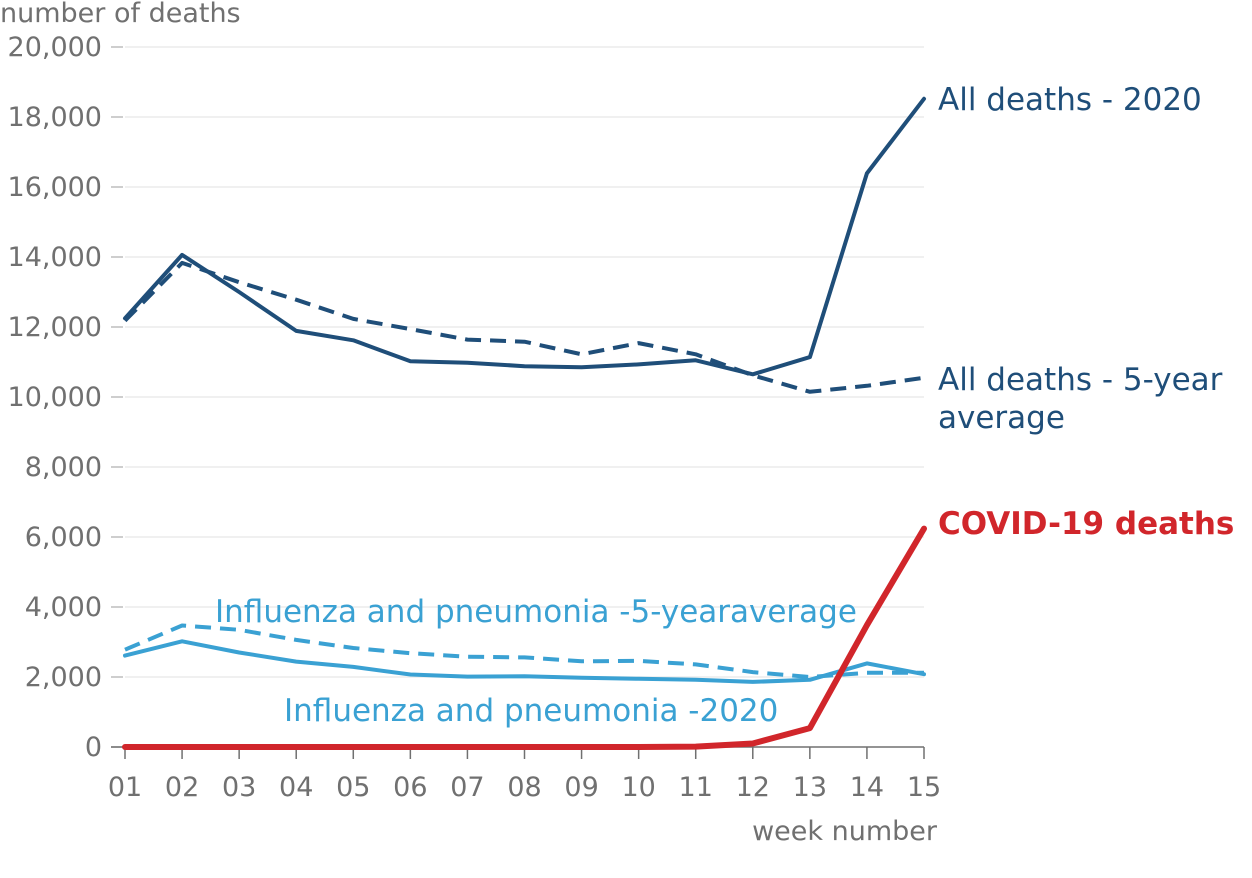  Describe the element at coordinates (581, 787) in the screenshot. I see `x-tick-label: 09` at that location.